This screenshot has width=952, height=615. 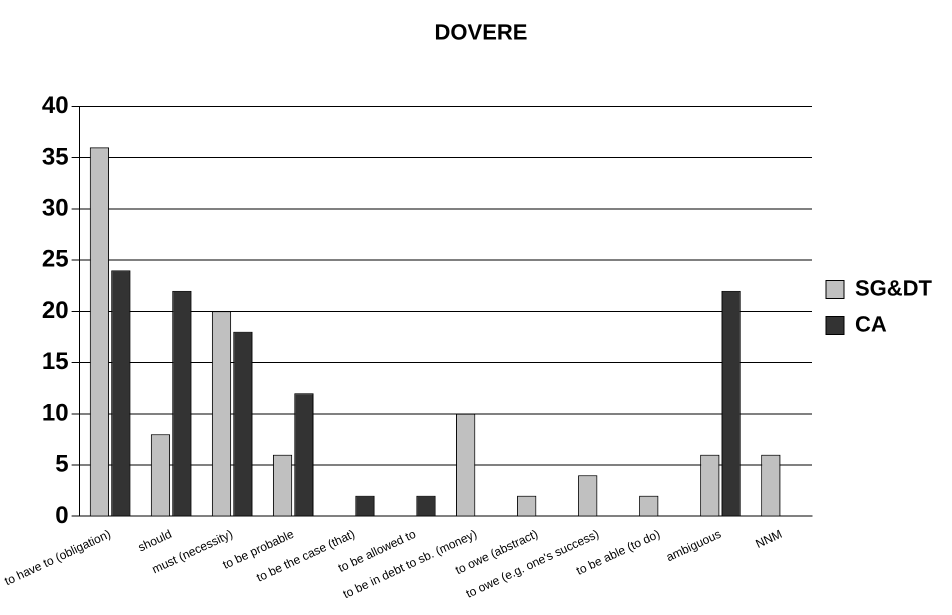 What do you see at coordinates (55, 412) in the screenshot?
I see `y-tick-label: 10` at bounding box center [55, 412].